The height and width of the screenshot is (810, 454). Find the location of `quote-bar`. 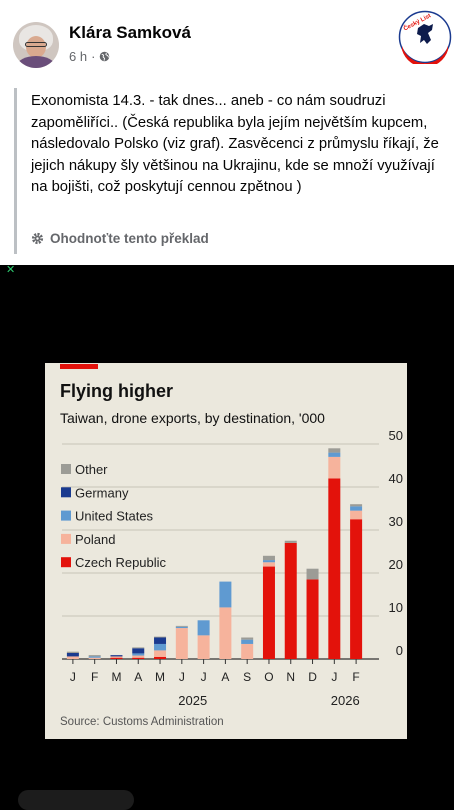

quote-bar is located at coordinates (15, 171).